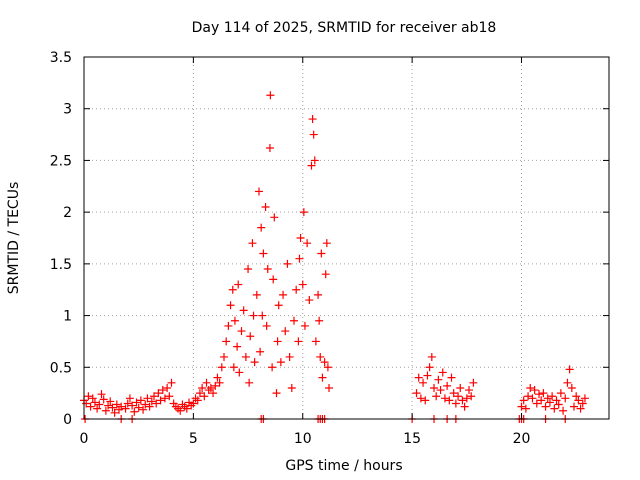 The width and height of the screenshot is (640, 480). I want to click on y-tick-label: 1, so click(67, 317).